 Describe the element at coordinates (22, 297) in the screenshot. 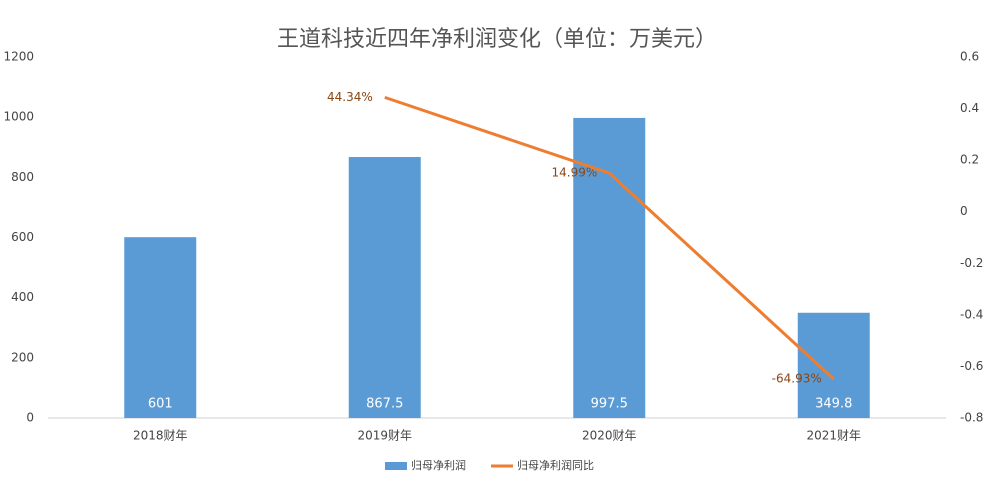

I see `y-tick-label: 400` at that location.